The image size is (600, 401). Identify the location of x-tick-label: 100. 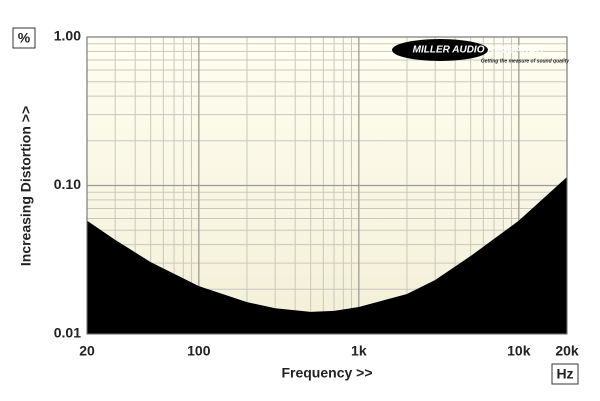
(199, 351).